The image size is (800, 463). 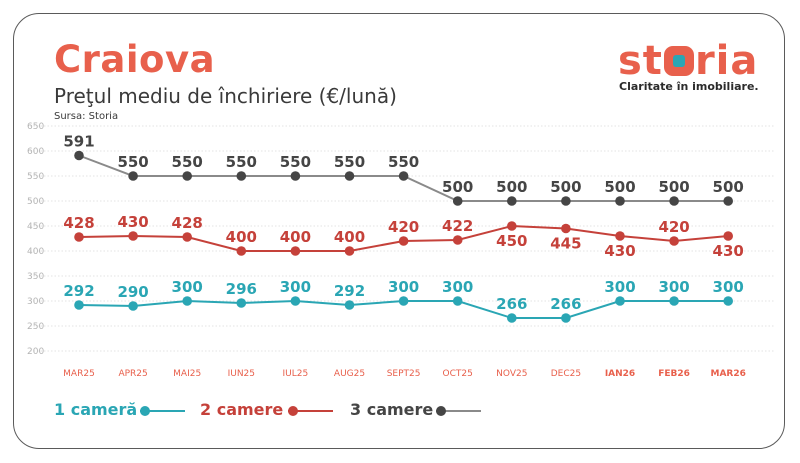 I want to click on legend-label: 2 camere, so click(x=242, y=409).